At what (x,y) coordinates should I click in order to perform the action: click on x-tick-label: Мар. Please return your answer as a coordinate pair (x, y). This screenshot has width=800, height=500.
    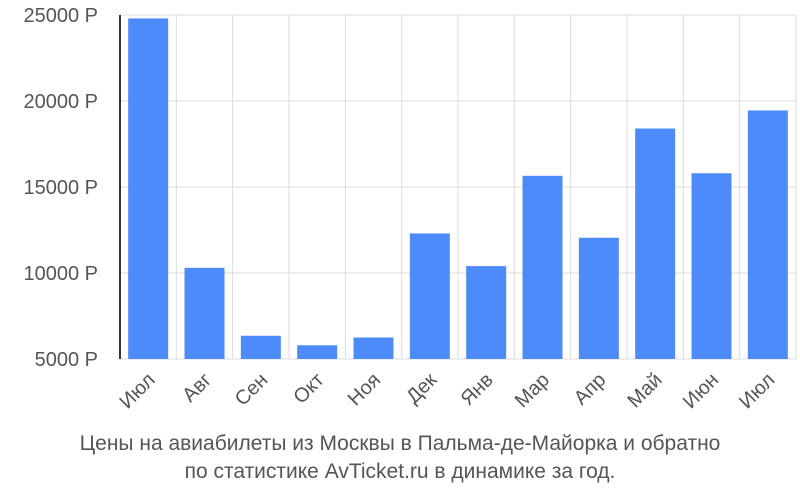
    Looking at the image, I should click on (532, 390).